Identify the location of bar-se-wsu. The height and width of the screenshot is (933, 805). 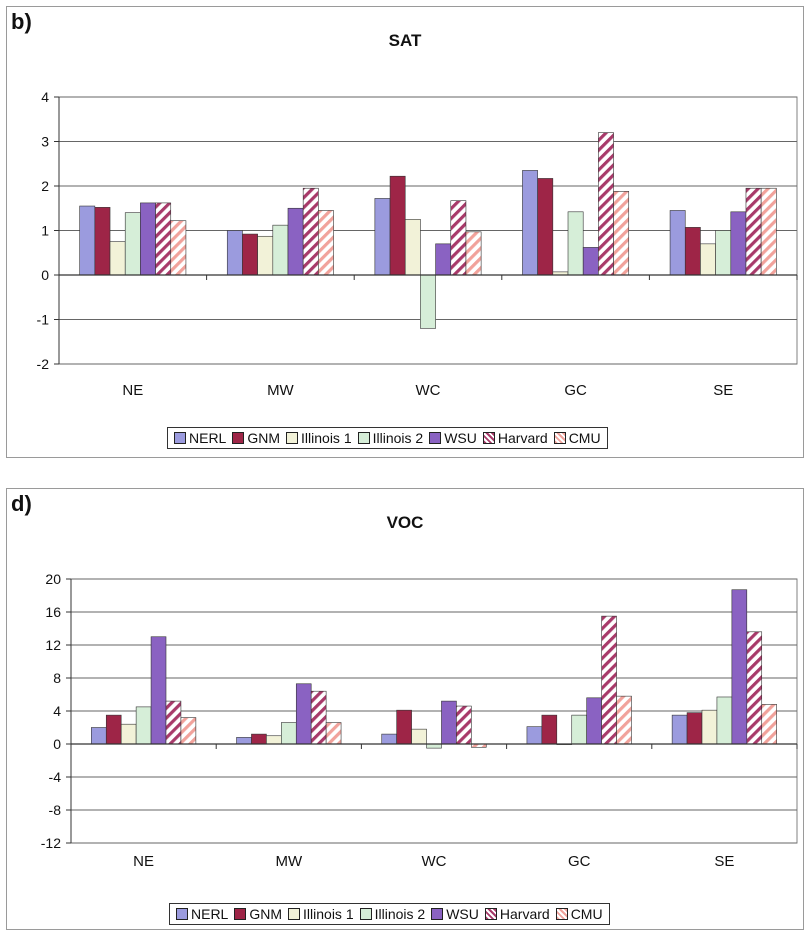
(738, 243).